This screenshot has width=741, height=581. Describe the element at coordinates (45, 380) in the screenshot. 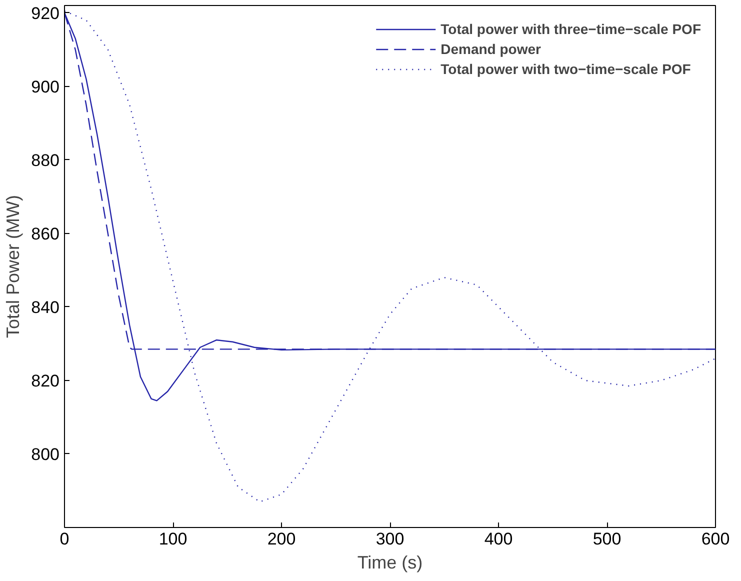

I see `y-tick-label: 820` at that location.